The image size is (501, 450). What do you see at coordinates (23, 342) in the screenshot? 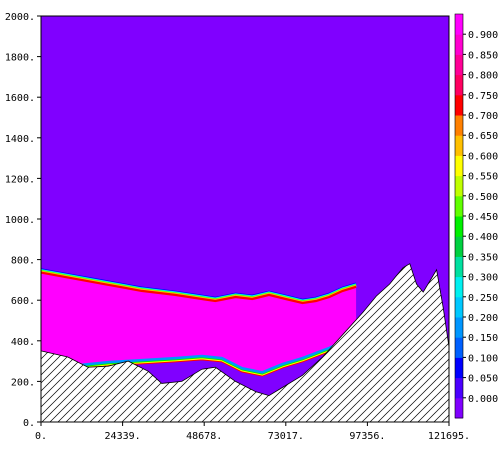
I see `y-tick-label: 400.` at bounding box center [23, 342].